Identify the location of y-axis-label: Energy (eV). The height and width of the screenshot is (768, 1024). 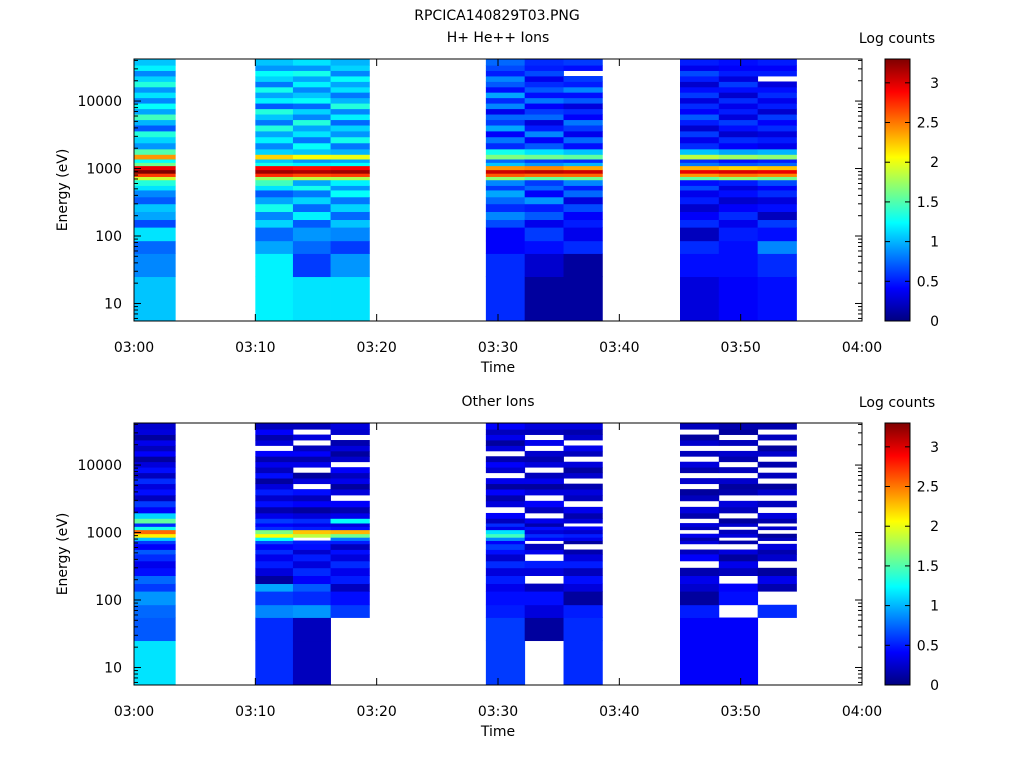
(63, 554).